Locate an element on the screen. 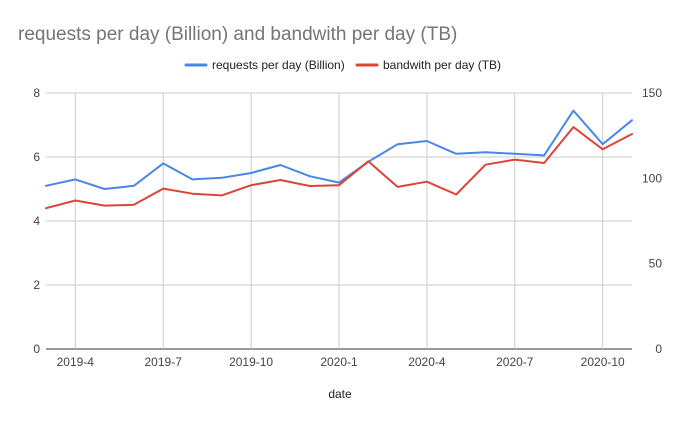  legend-label-bandwith: bandwith per day (TB) is located at coordinates (442, 65).